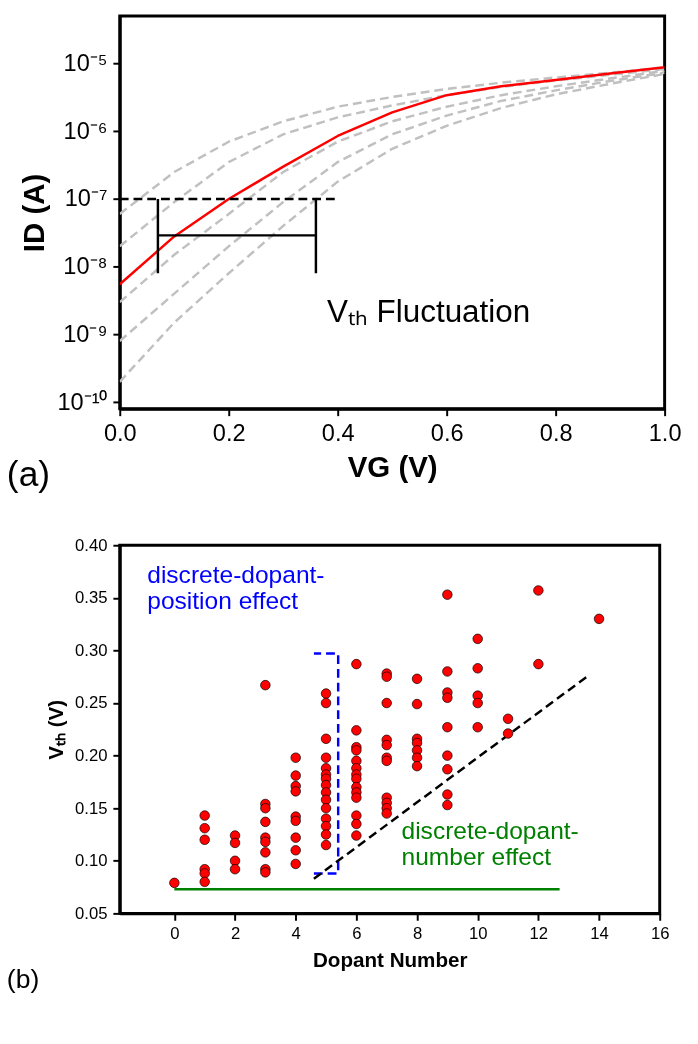 This screenshot has height=1044, width=698. What do you see at coordinates (91, 703) in the screenshot?
I see `y-tick-label: 0.25` at bounding box center [91, 703].